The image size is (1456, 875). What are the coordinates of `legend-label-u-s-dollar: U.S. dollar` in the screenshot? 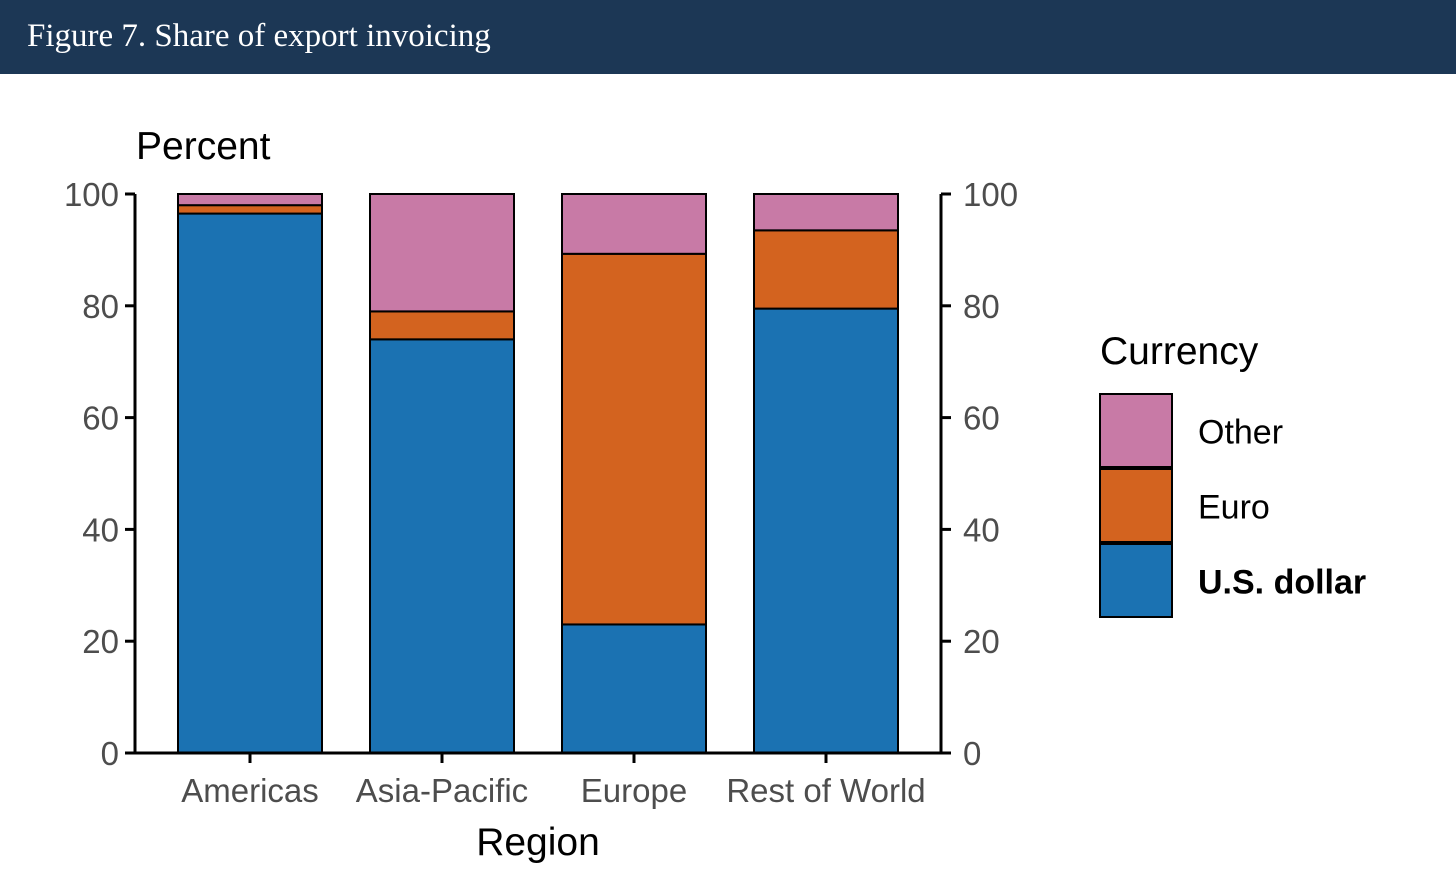 It's located at (1282, 583).